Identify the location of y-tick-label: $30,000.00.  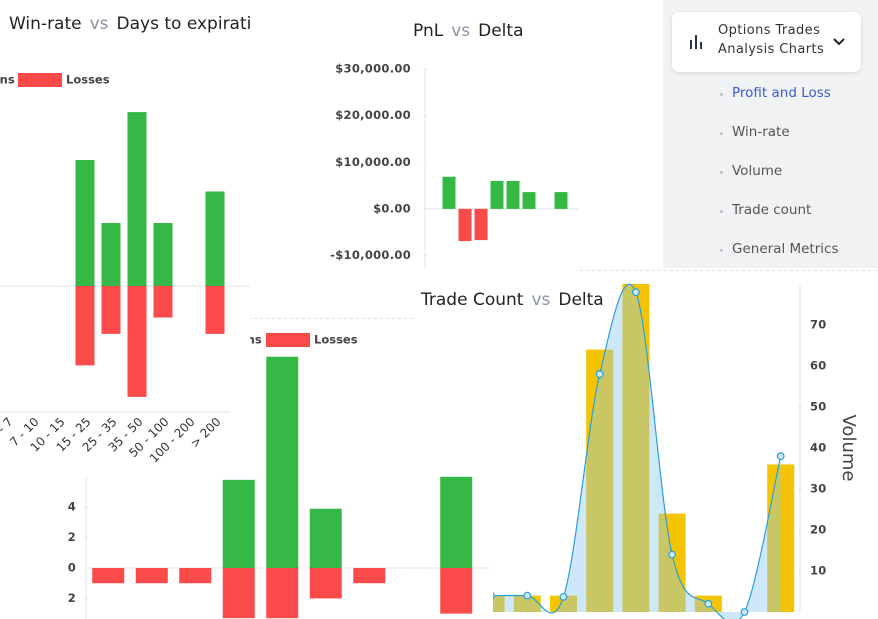
(373, 69).